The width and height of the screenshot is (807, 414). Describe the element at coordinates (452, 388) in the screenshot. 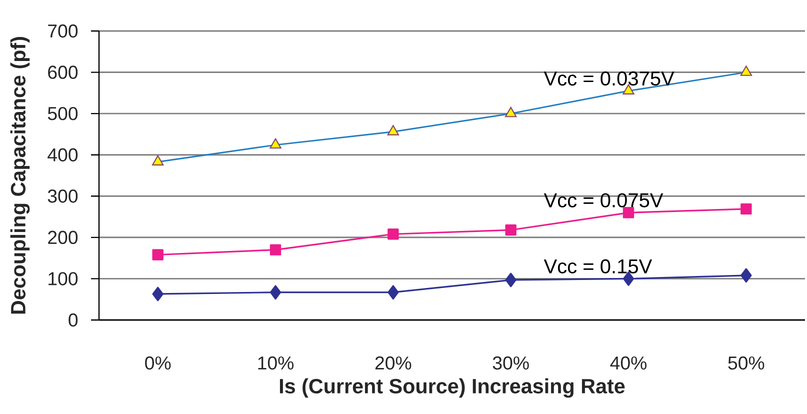

I see `x-axis-title: Is (Current Source) Increasing Rate` at that location.